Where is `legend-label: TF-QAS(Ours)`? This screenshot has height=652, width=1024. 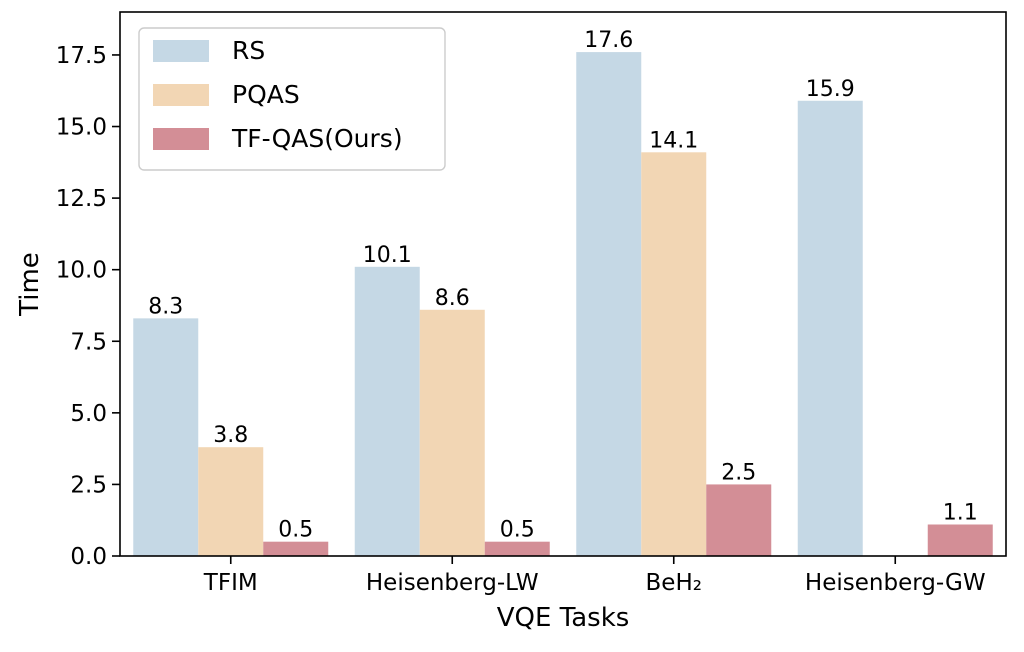
legend-label: TF-QAS(Ours) is located at coordinates (317, 138).